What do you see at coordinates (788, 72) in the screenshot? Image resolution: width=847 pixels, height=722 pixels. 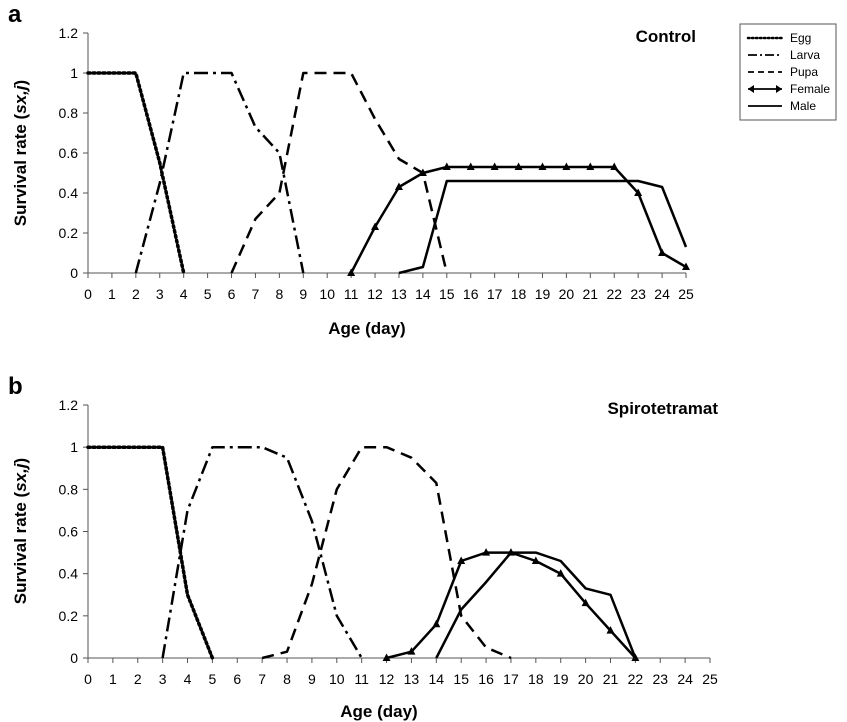 I see `legend: Egg Larva Pupa Female Male` at bounding box center [788, 72].